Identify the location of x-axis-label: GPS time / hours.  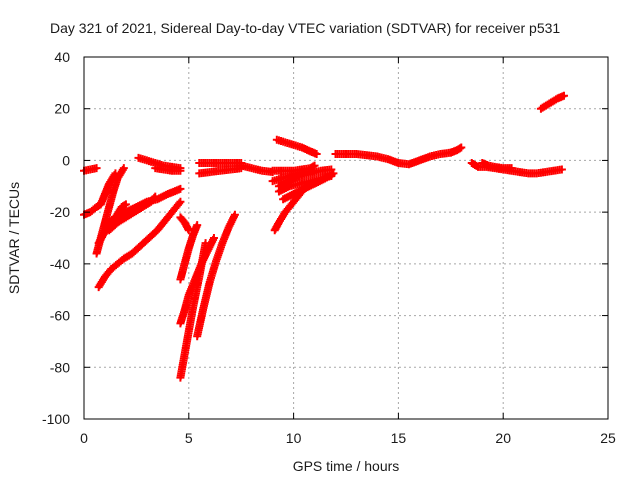
(346, 466).